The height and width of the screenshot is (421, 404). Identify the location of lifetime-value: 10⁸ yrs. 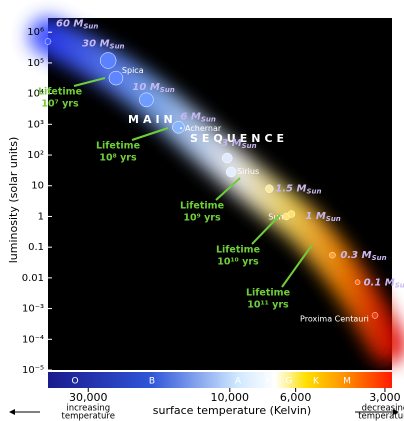
(118, 158).